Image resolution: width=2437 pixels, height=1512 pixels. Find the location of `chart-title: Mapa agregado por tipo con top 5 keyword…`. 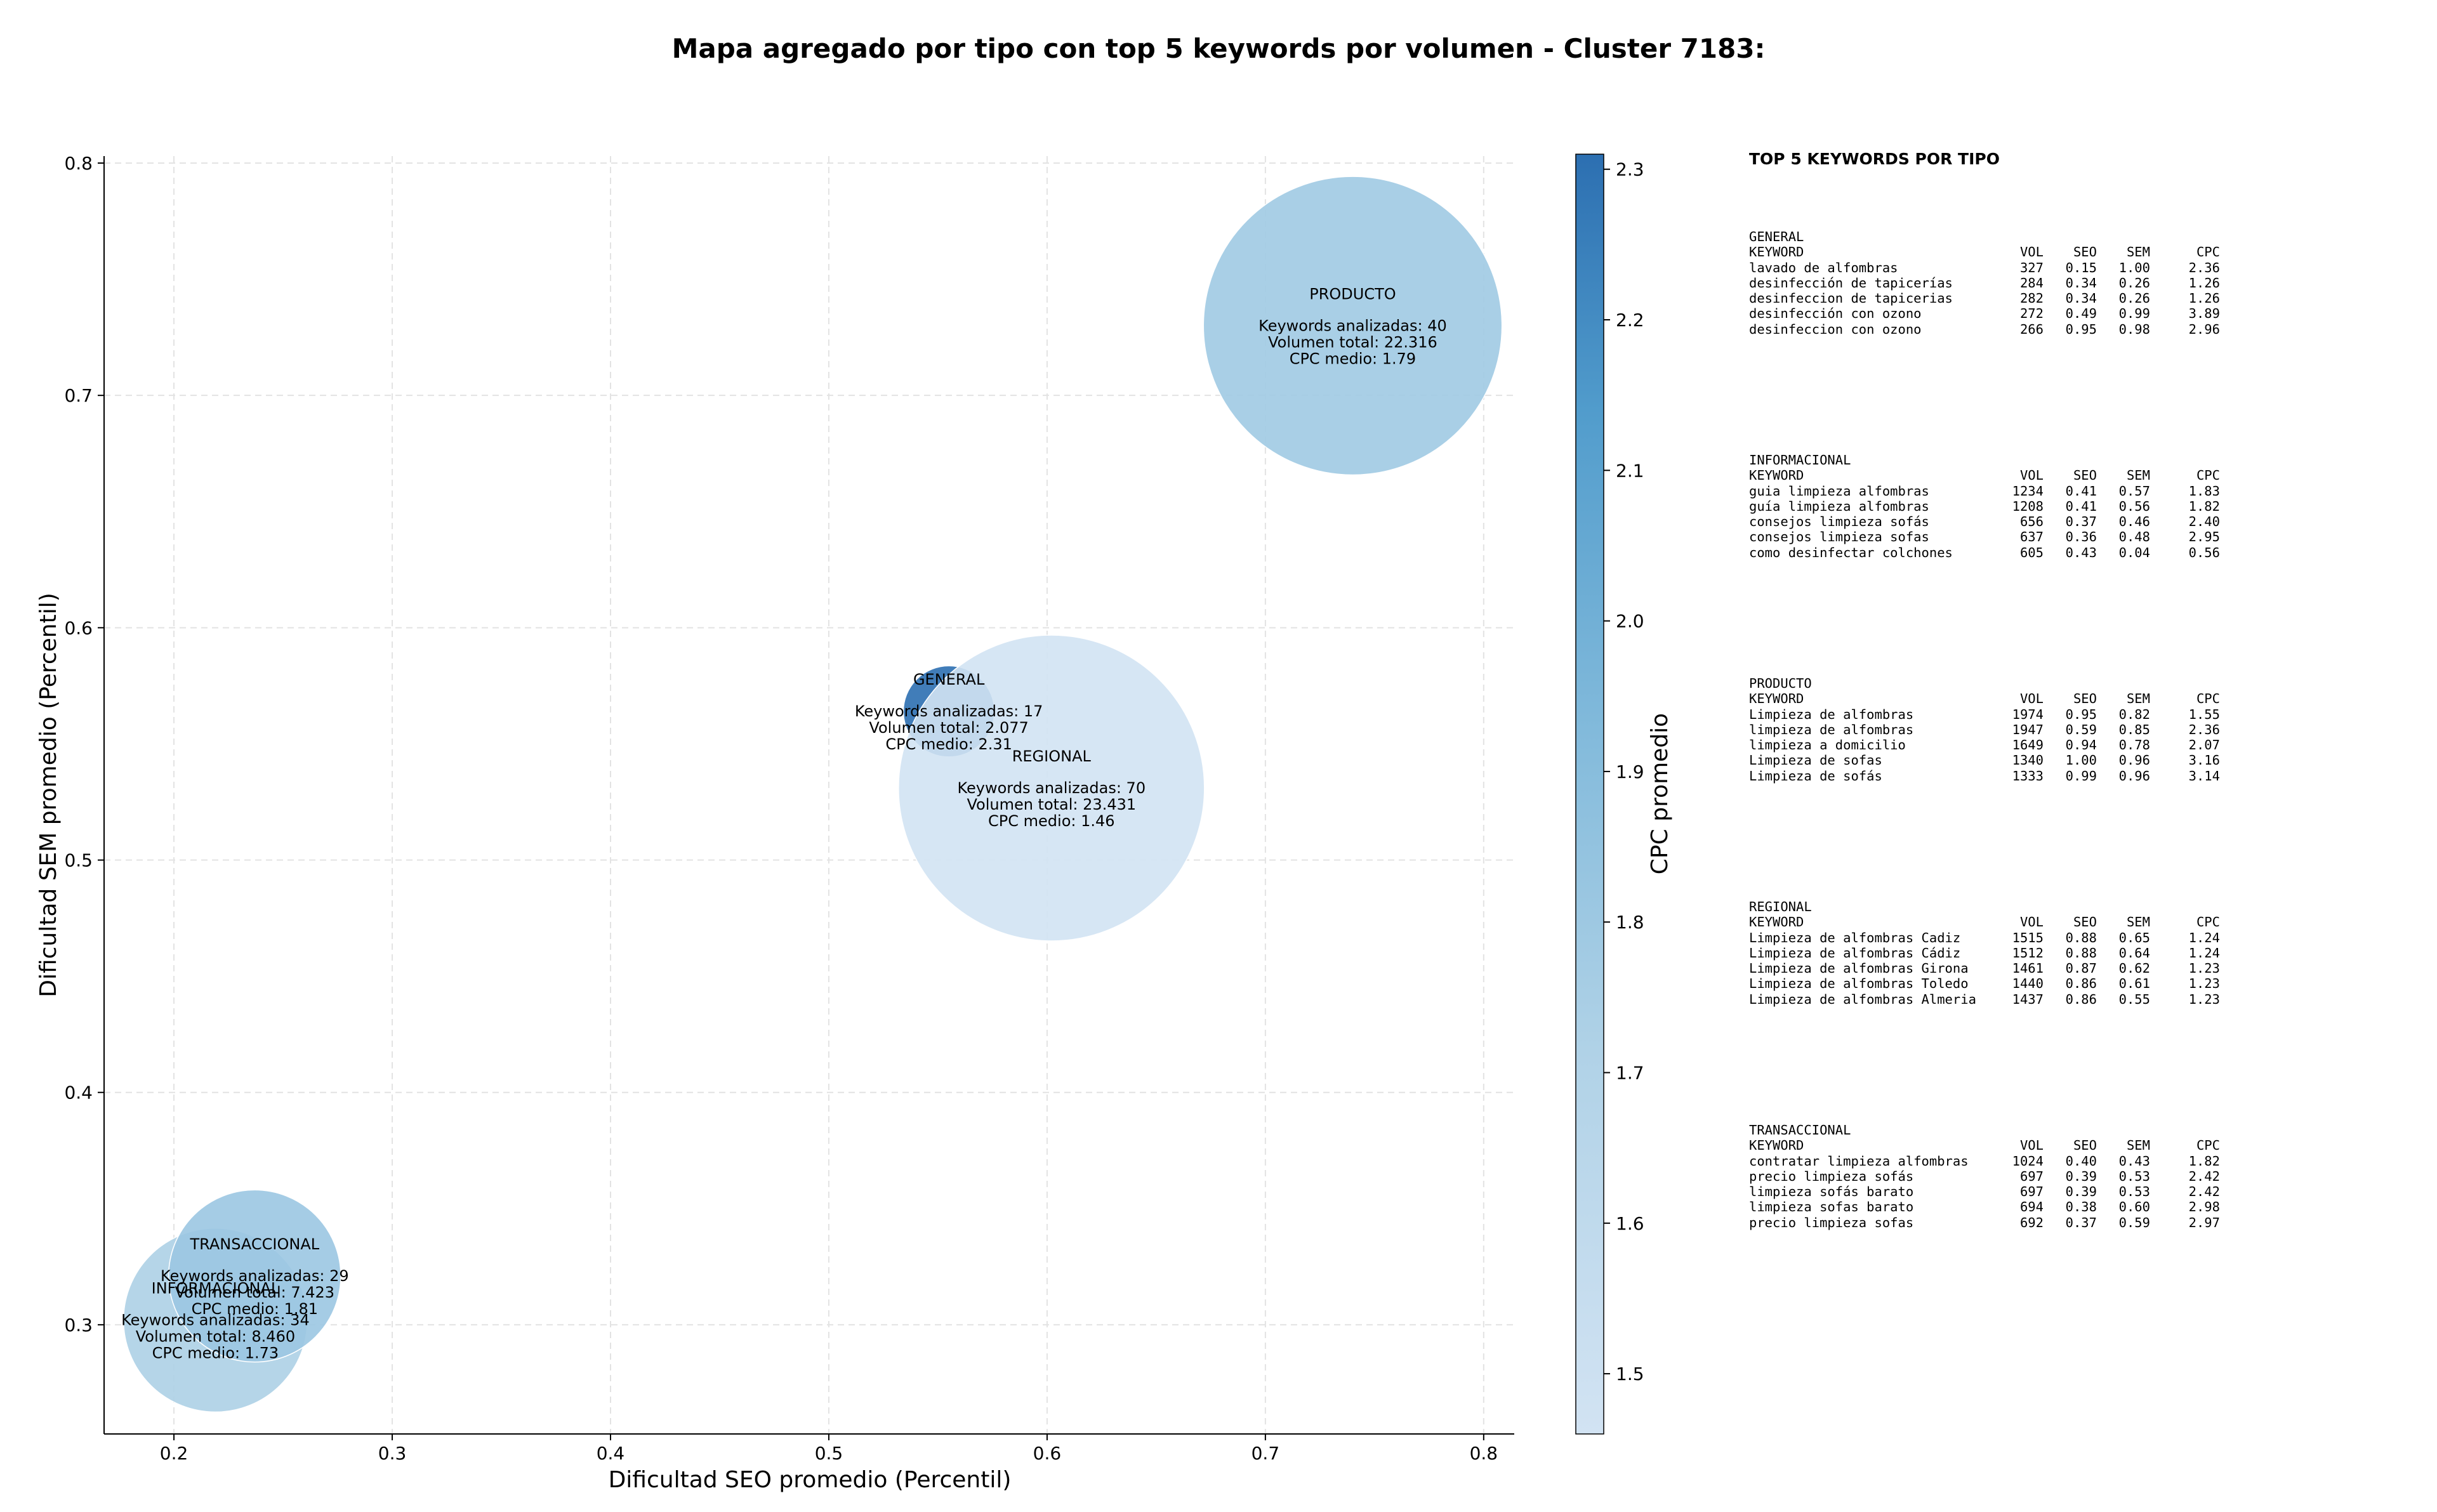

chart-title: Mapa agregado por tipo con top 5 keyword… is located at coordinates (1218, 49).